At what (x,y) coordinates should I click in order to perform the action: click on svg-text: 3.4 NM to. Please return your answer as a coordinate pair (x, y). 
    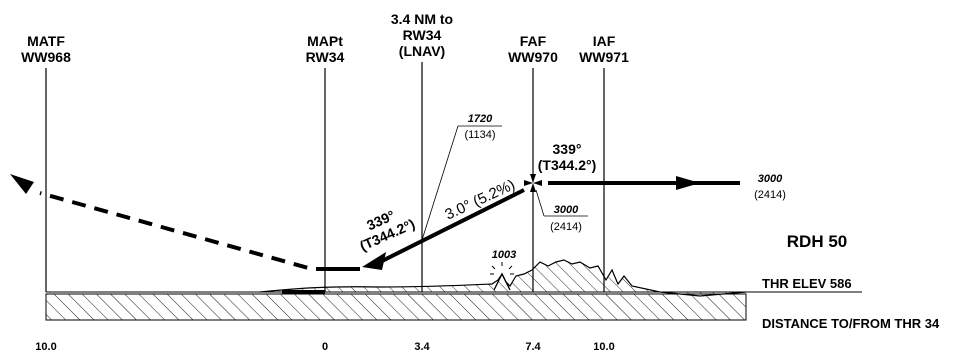
    Looking at the image, I should click on (422, 19).